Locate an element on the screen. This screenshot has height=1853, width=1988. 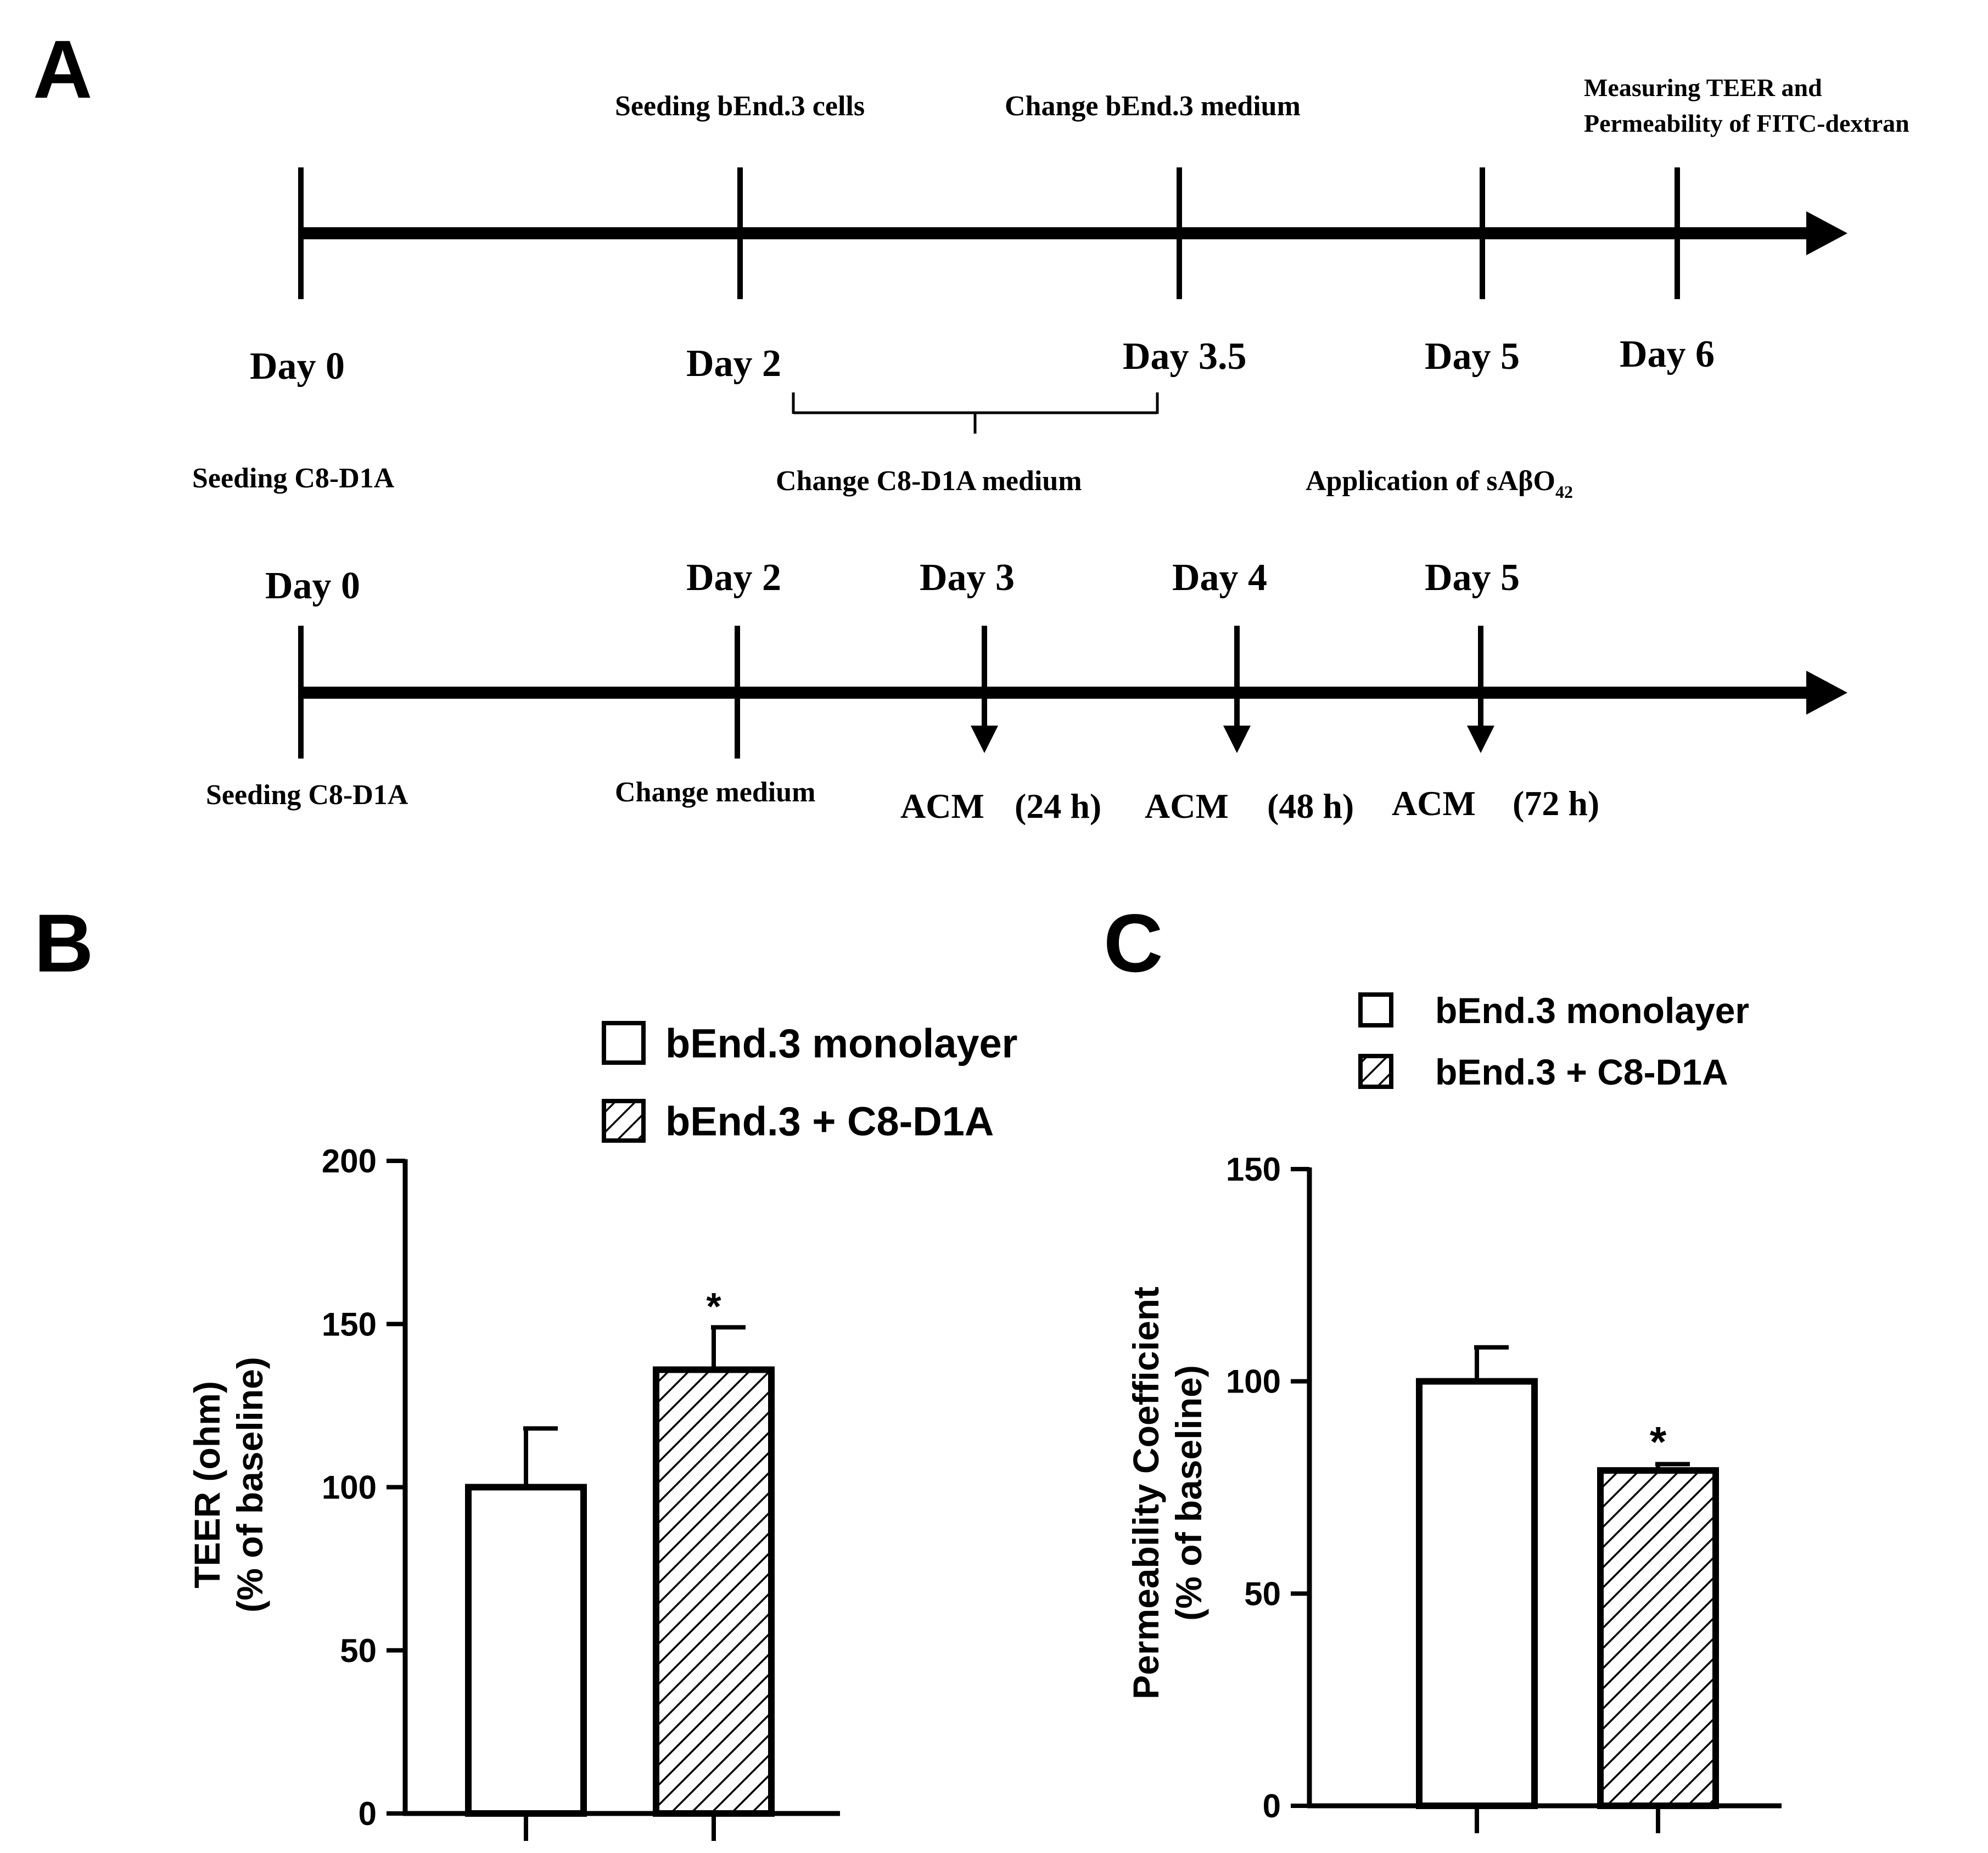
bracket-c8-medium is located at coordinates (975, 413).